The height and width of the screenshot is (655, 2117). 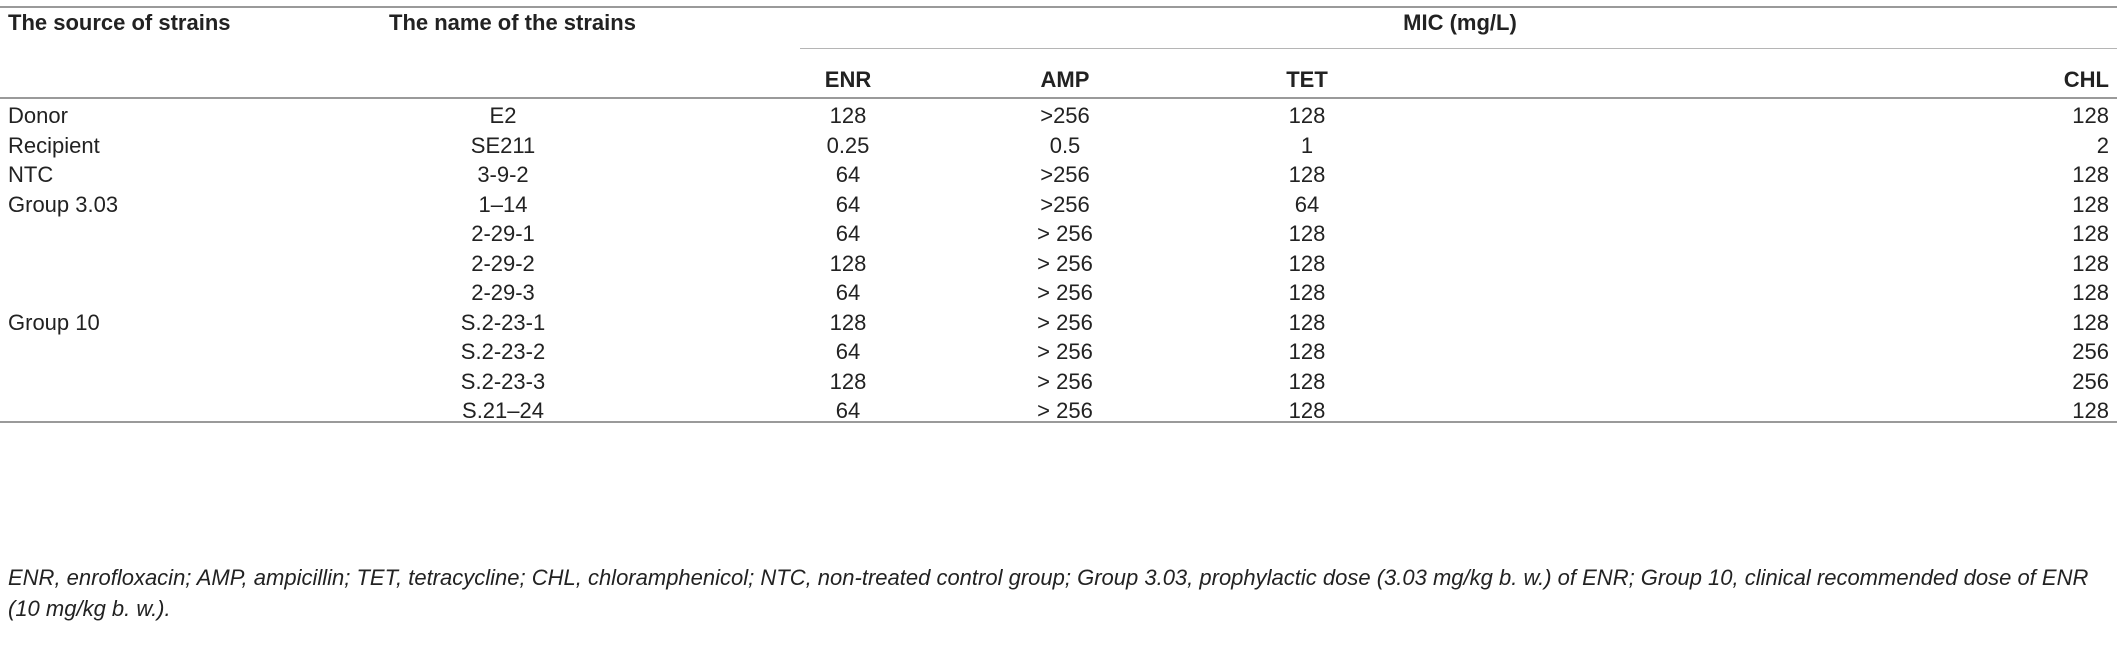 What do you see at coordinates (503, 322) in the screenshot?
I see `table-cell-name: S.2-23-1` at bounding box center [503, 322].